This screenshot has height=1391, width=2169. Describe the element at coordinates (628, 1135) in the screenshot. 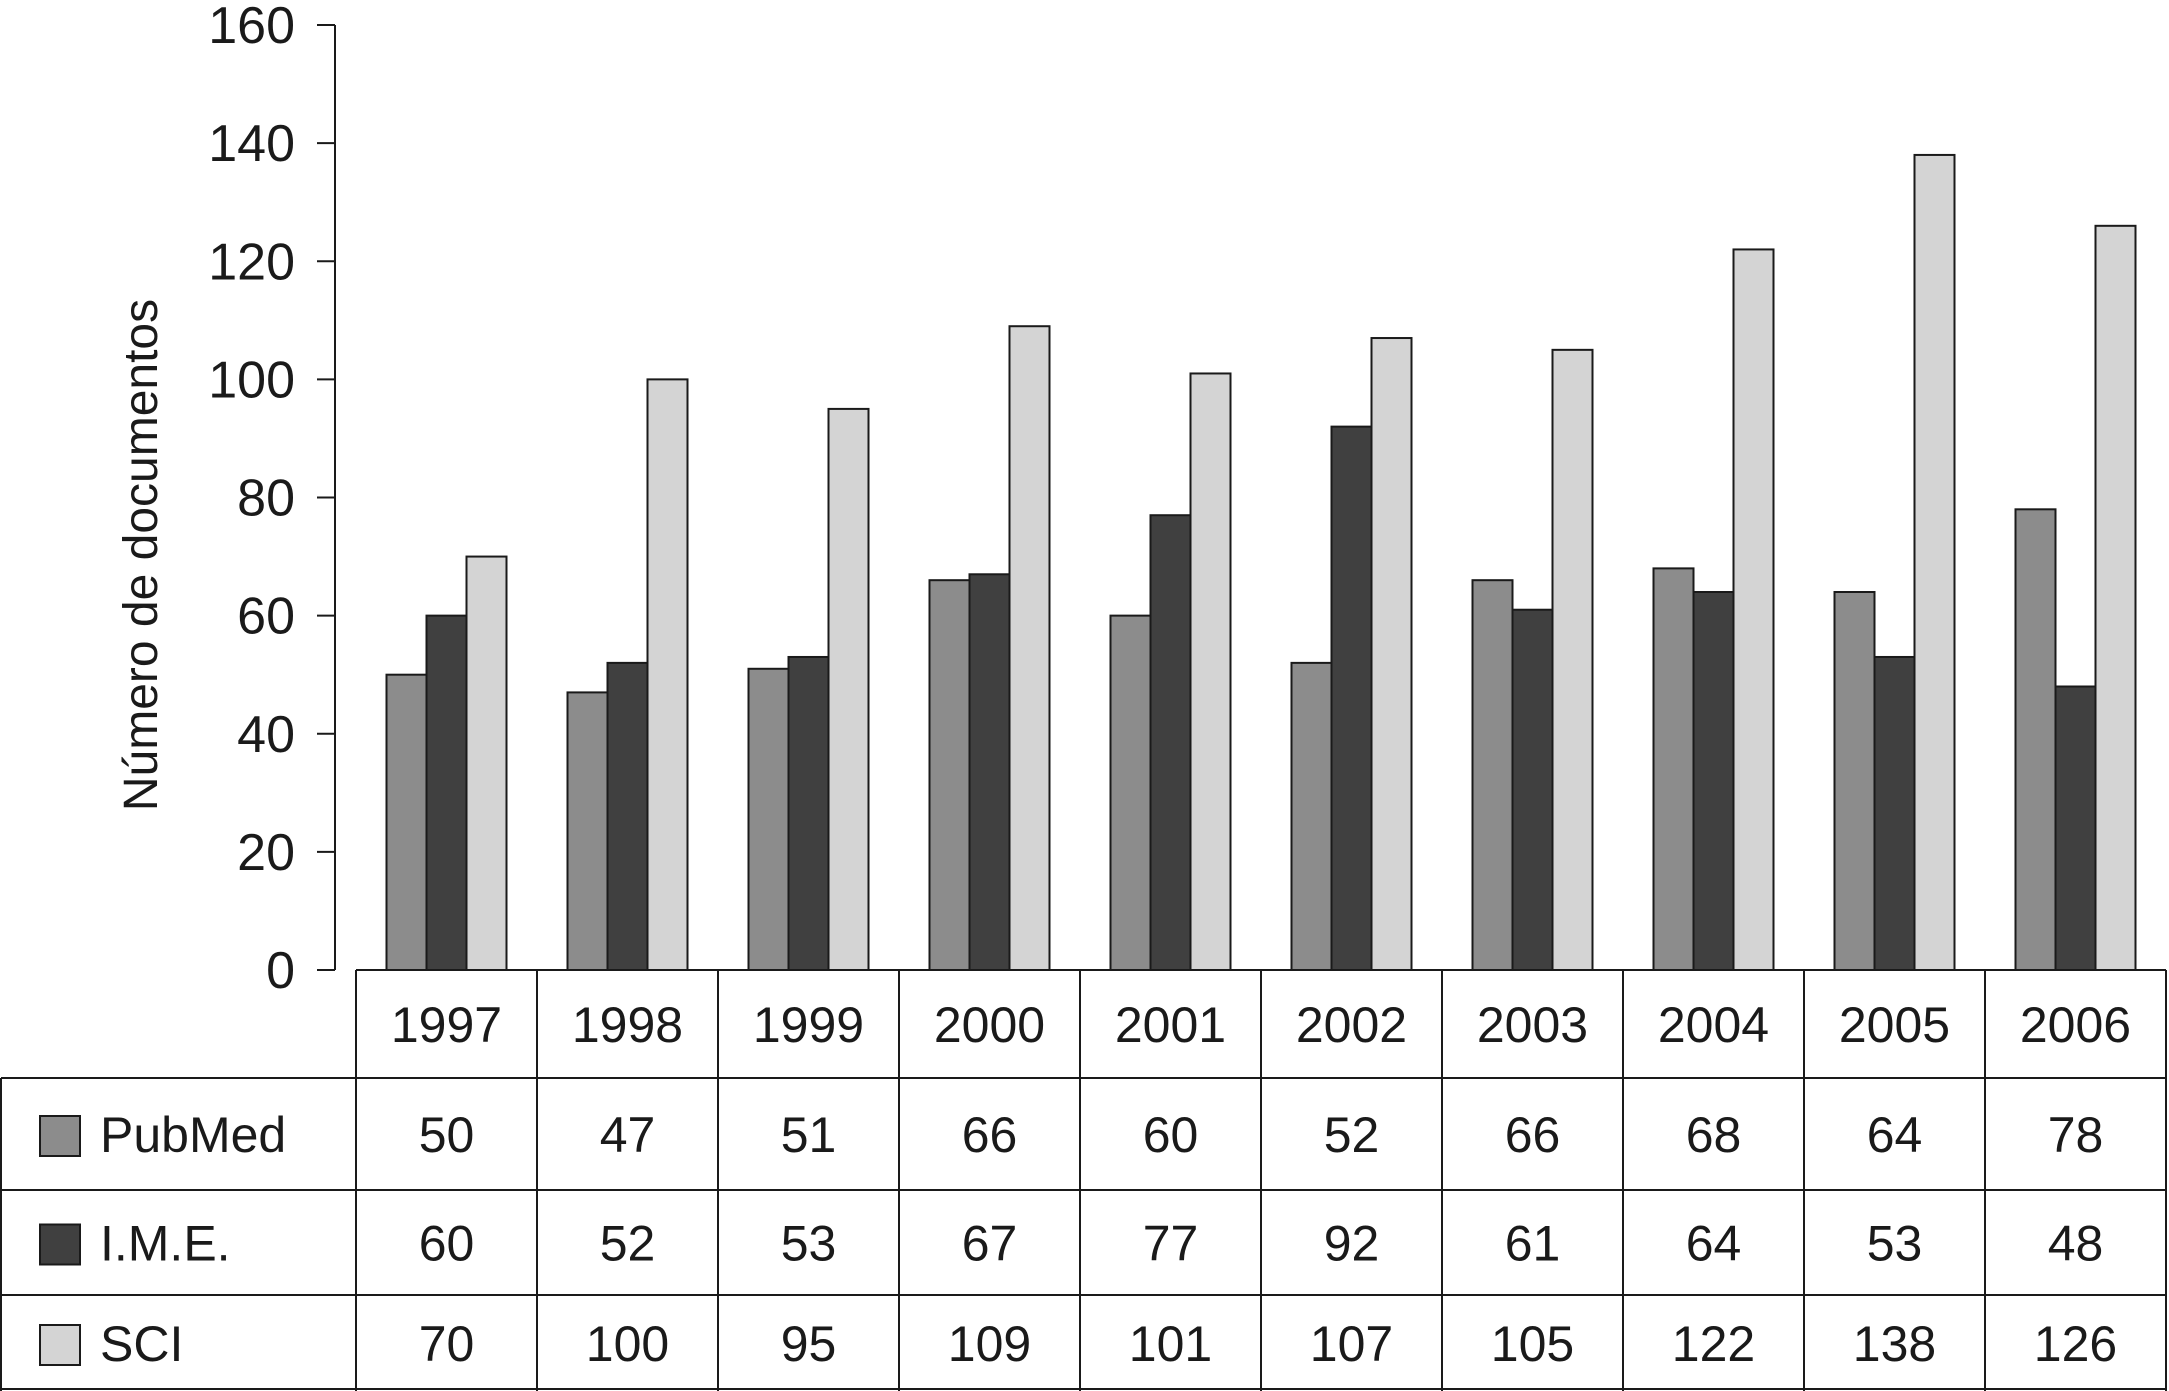

I see `data-label: 47` at that location.